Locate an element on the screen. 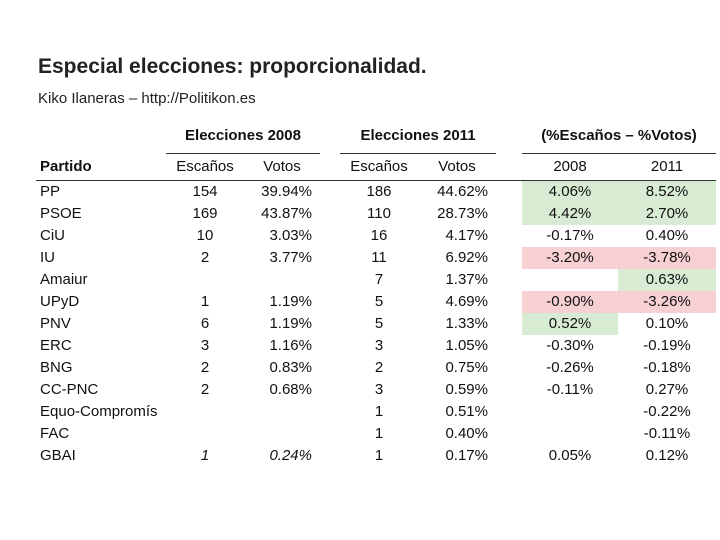  diff-2011-cell: 0.40% is located at coordinates (667, 235).